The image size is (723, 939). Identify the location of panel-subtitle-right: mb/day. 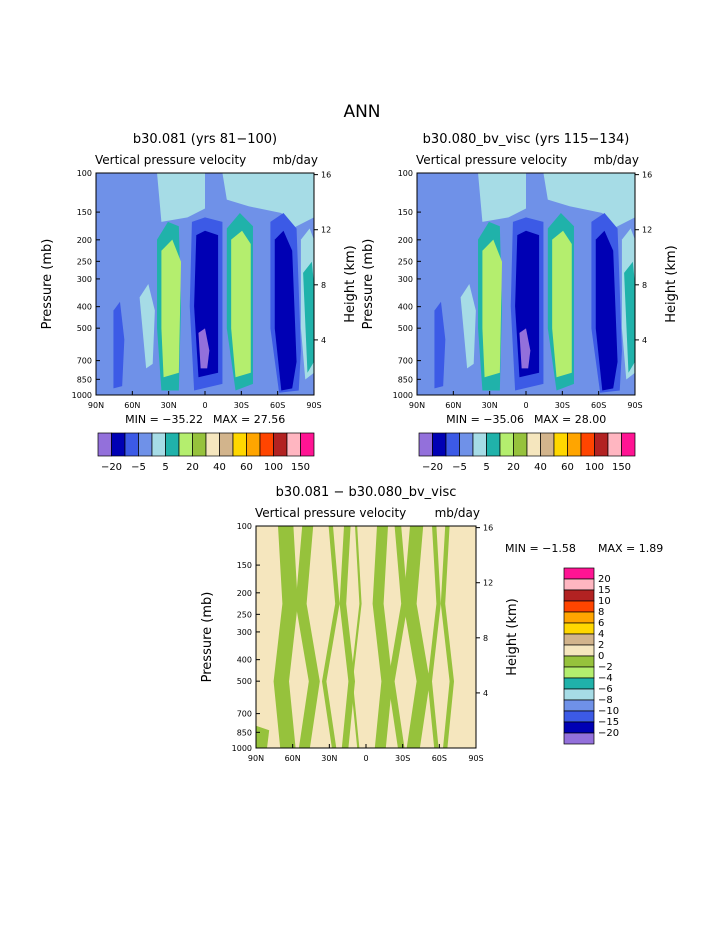
(616, 160).